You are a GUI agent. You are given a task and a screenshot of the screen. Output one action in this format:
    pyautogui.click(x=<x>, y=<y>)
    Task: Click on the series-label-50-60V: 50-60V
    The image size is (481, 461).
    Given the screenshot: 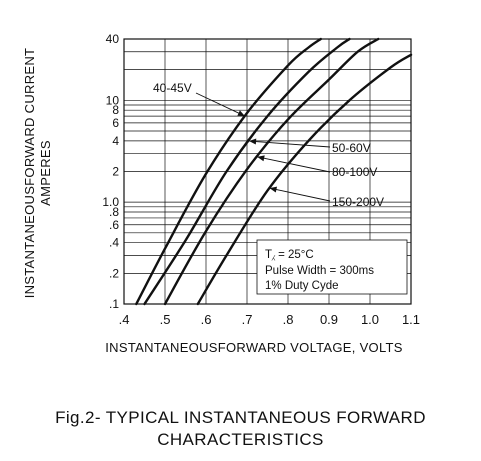 What is the action you would take?
    pyautogui.click(x=351, y=148)
    